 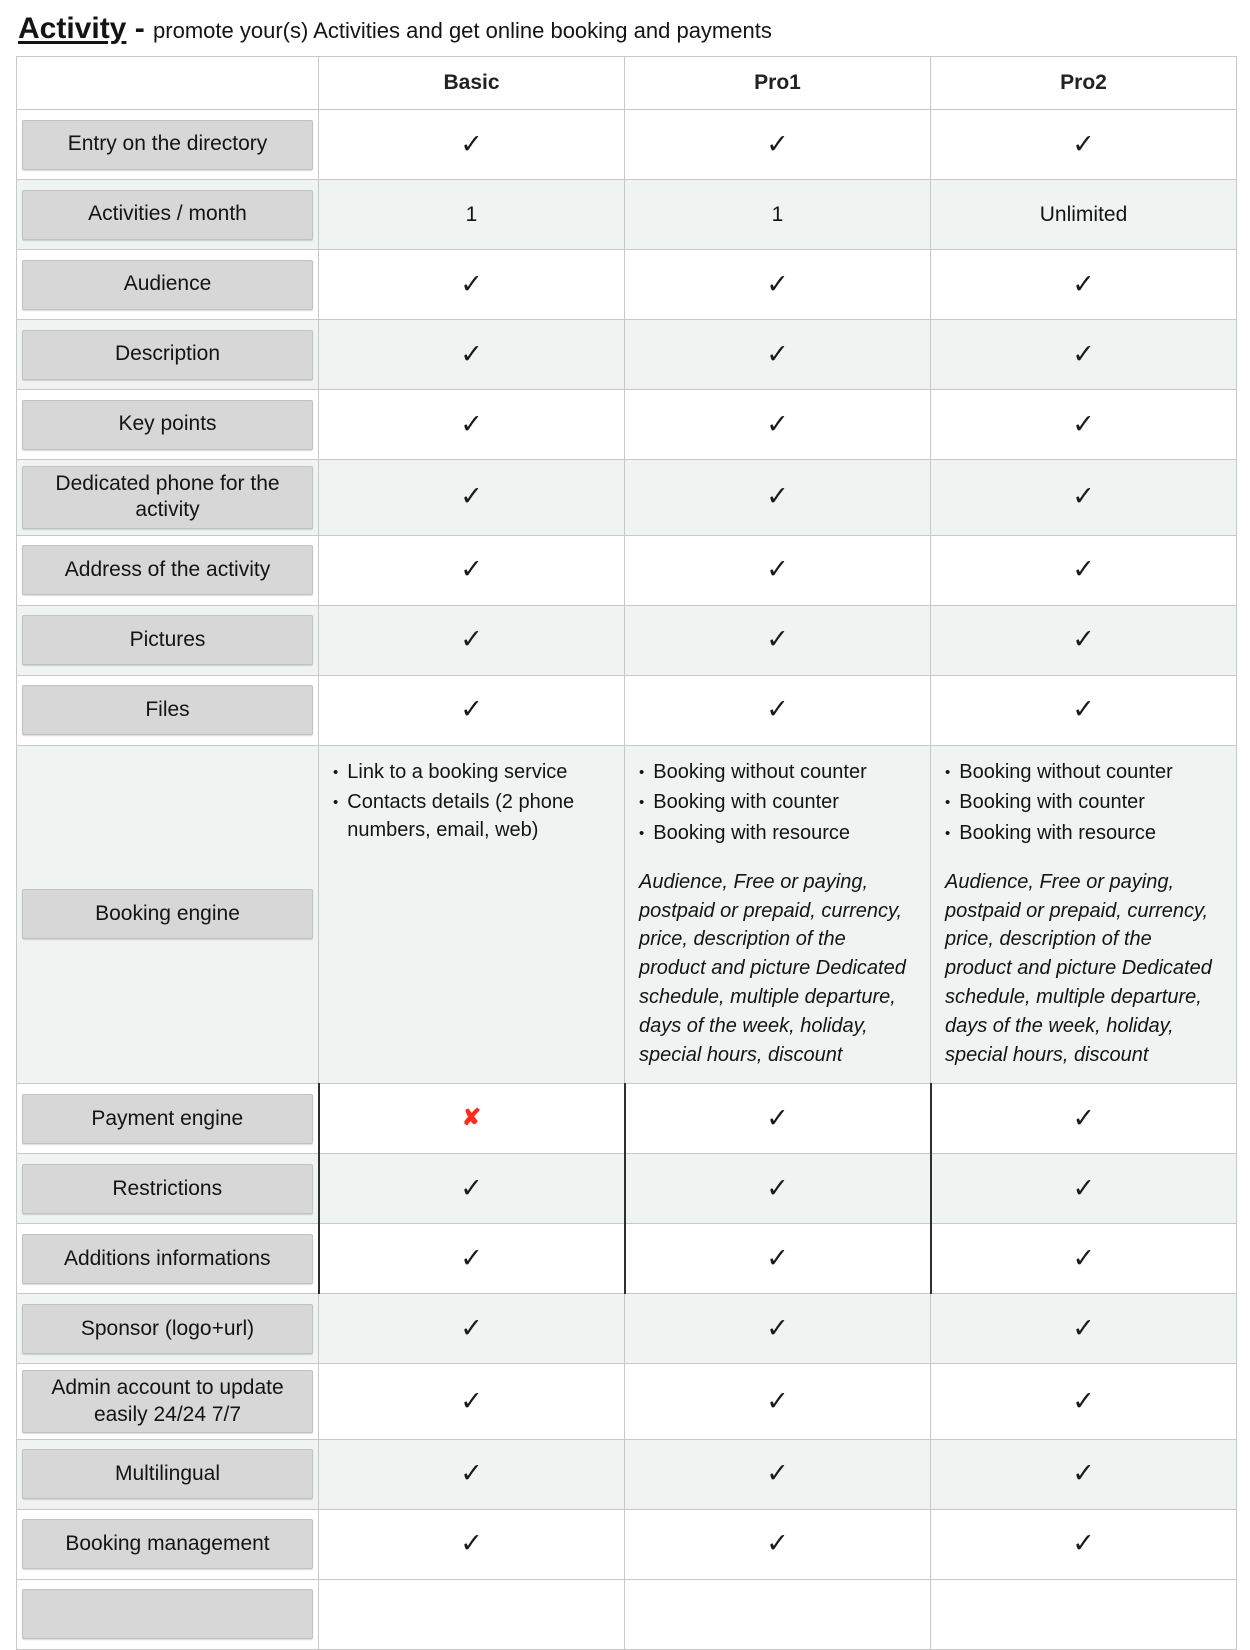 I want to click on table-row: Files ✓ ✓ ✓, so click(x=626, y=710).